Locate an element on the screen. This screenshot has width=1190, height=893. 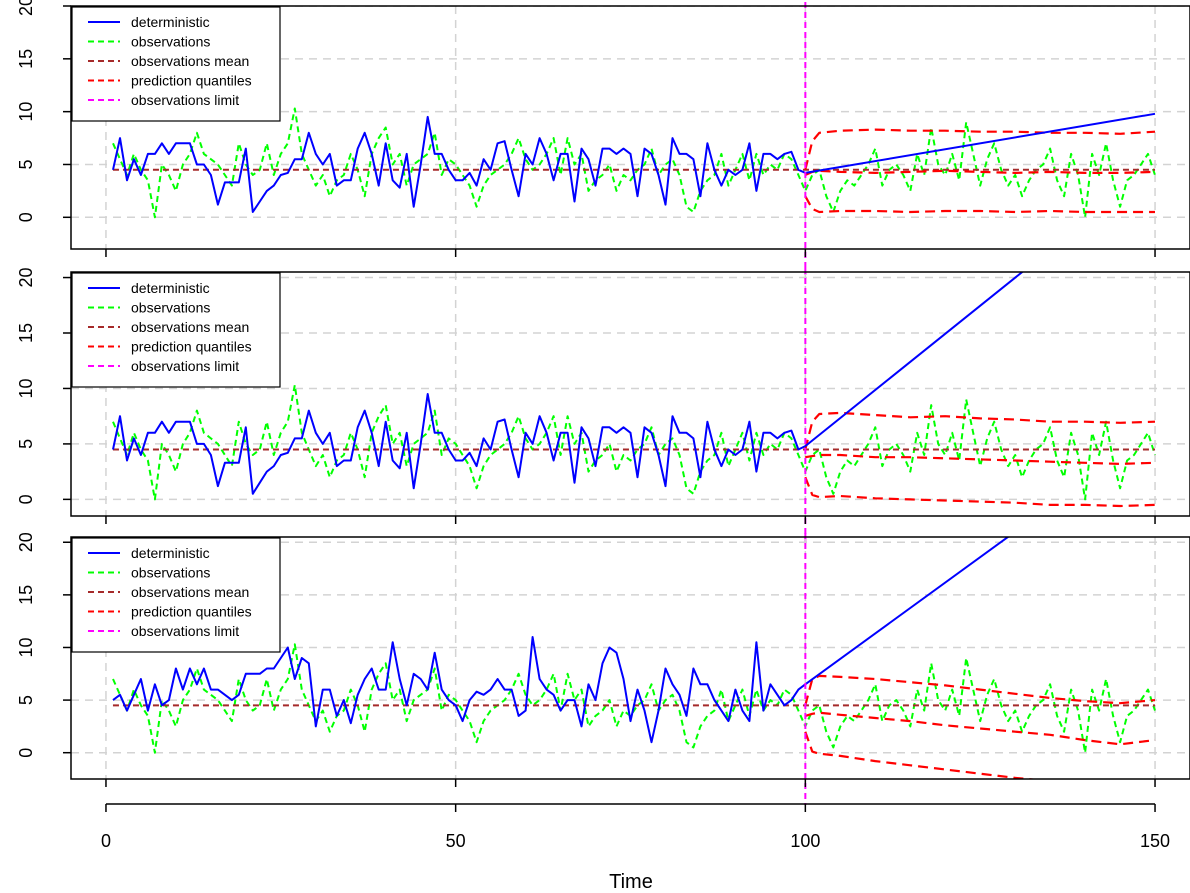
x-tick-label: 50 is located at coordinates (456, 841).